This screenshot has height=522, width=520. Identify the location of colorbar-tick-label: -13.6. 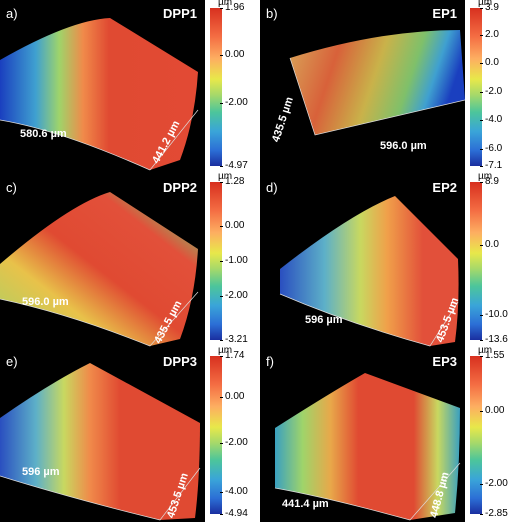
(494, 339).